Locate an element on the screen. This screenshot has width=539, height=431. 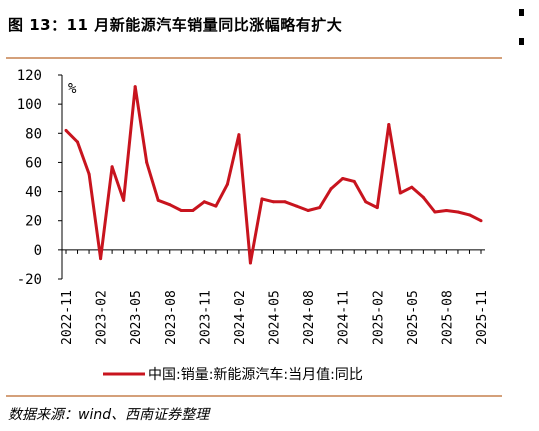
x-tick-label: 2025-08 is located at coordinates (447, 317).